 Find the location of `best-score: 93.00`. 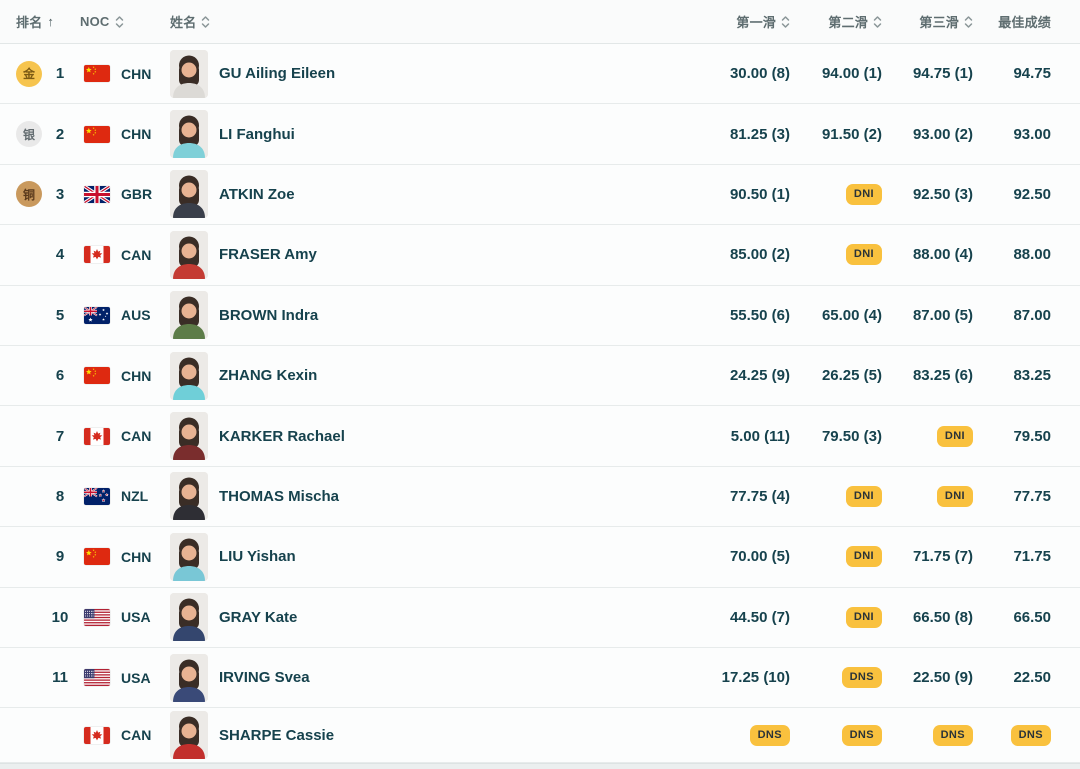

best-score: 93.00 is located at coordinates (1032, 134).